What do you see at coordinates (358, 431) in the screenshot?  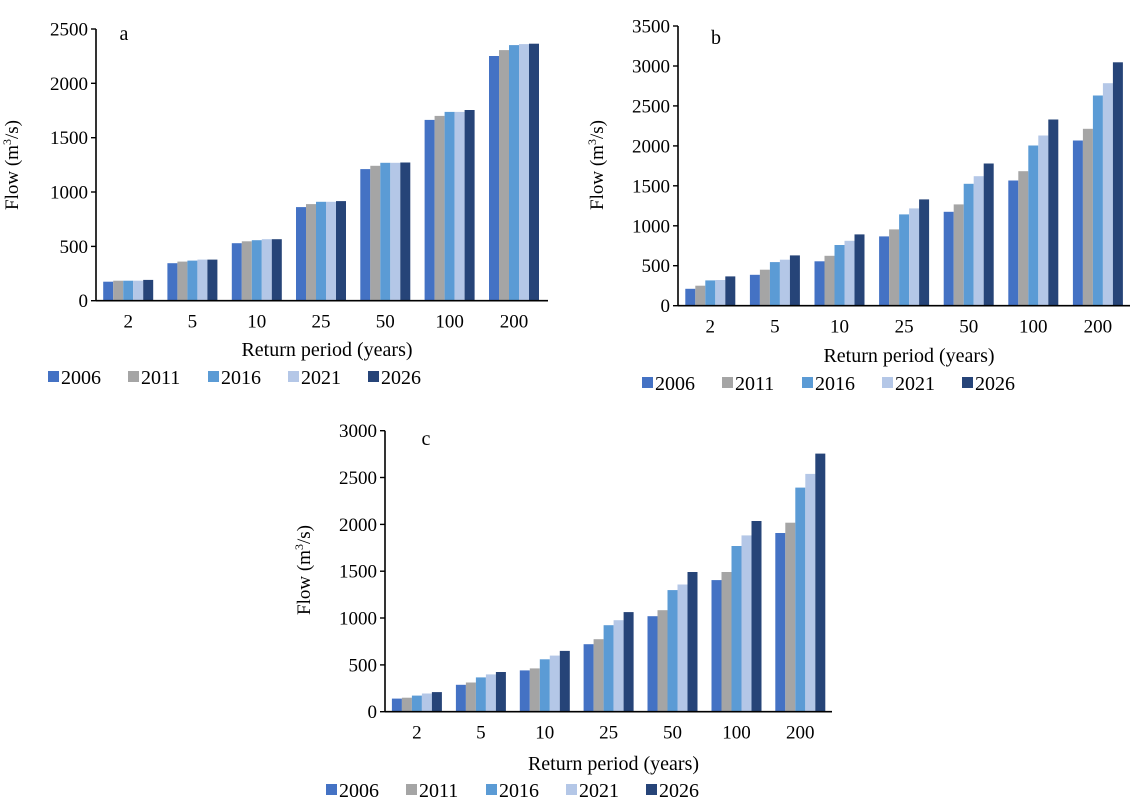 I see `y-tick-label: 3000` at bounding box center [358, 431].